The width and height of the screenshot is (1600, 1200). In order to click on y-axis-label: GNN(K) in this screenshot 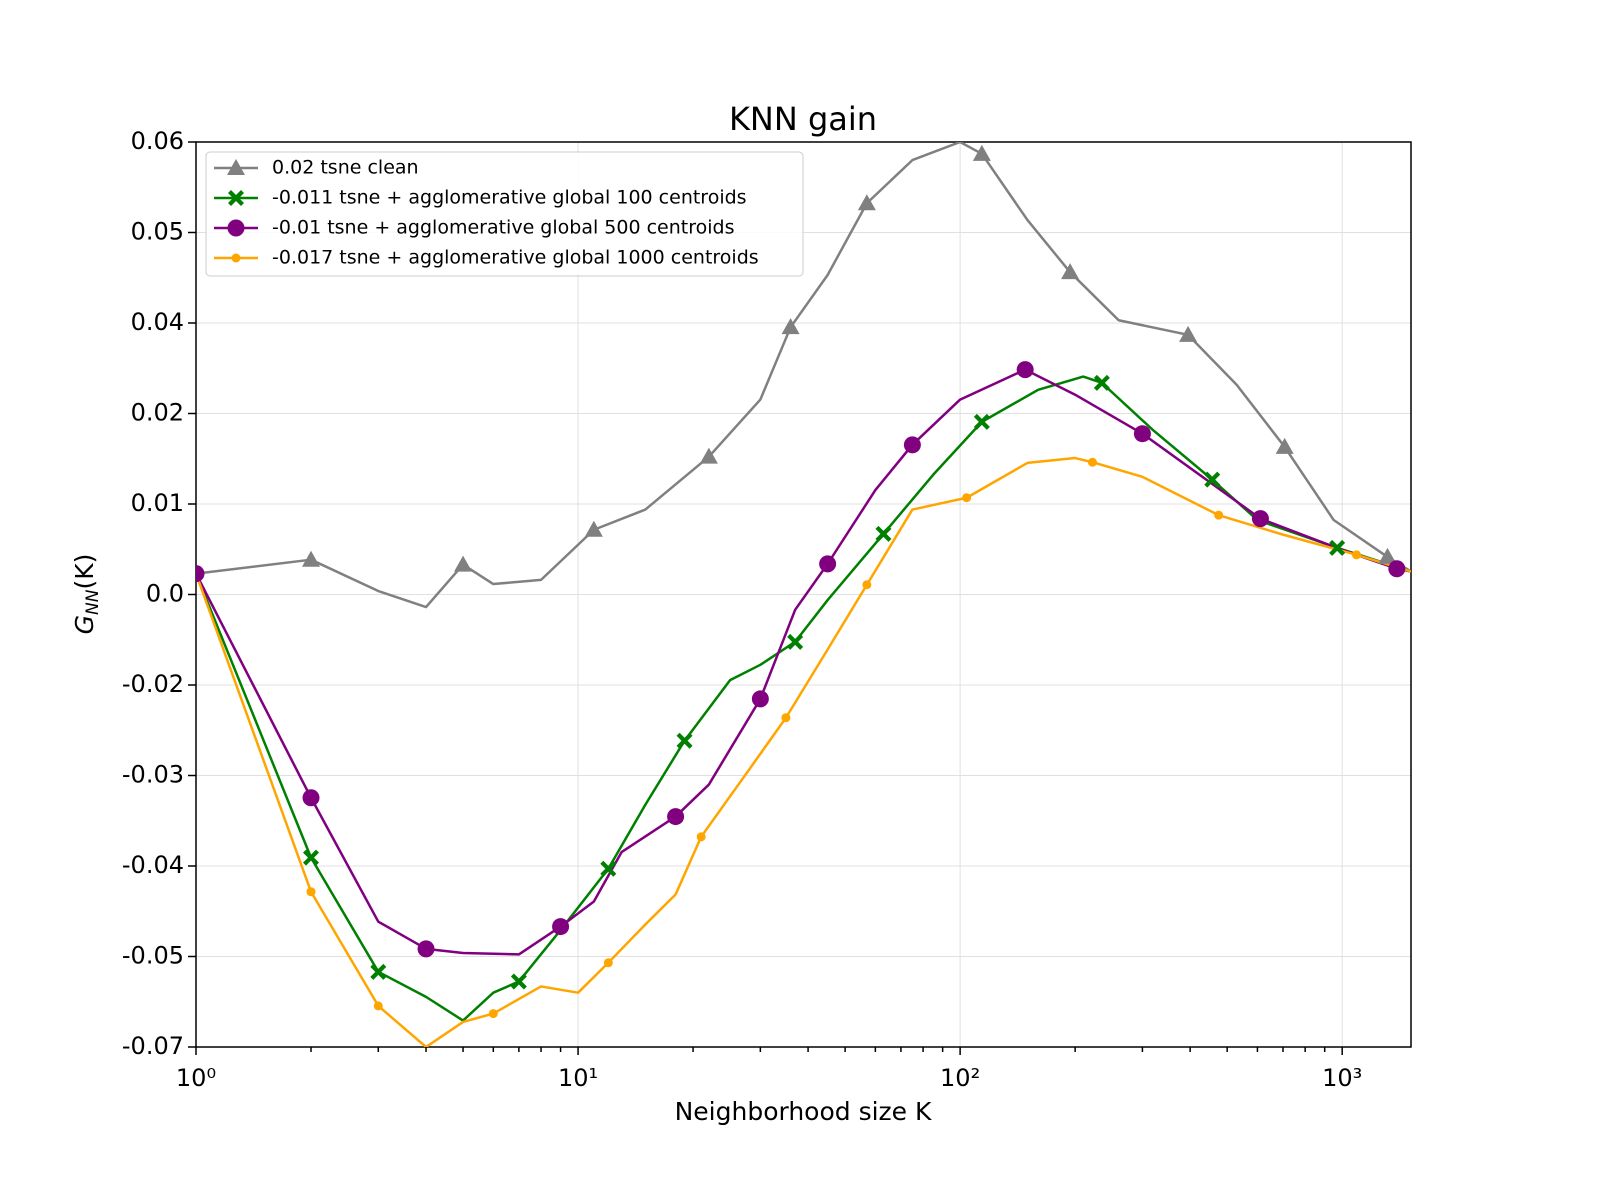, I will do `click(86, 594)`.